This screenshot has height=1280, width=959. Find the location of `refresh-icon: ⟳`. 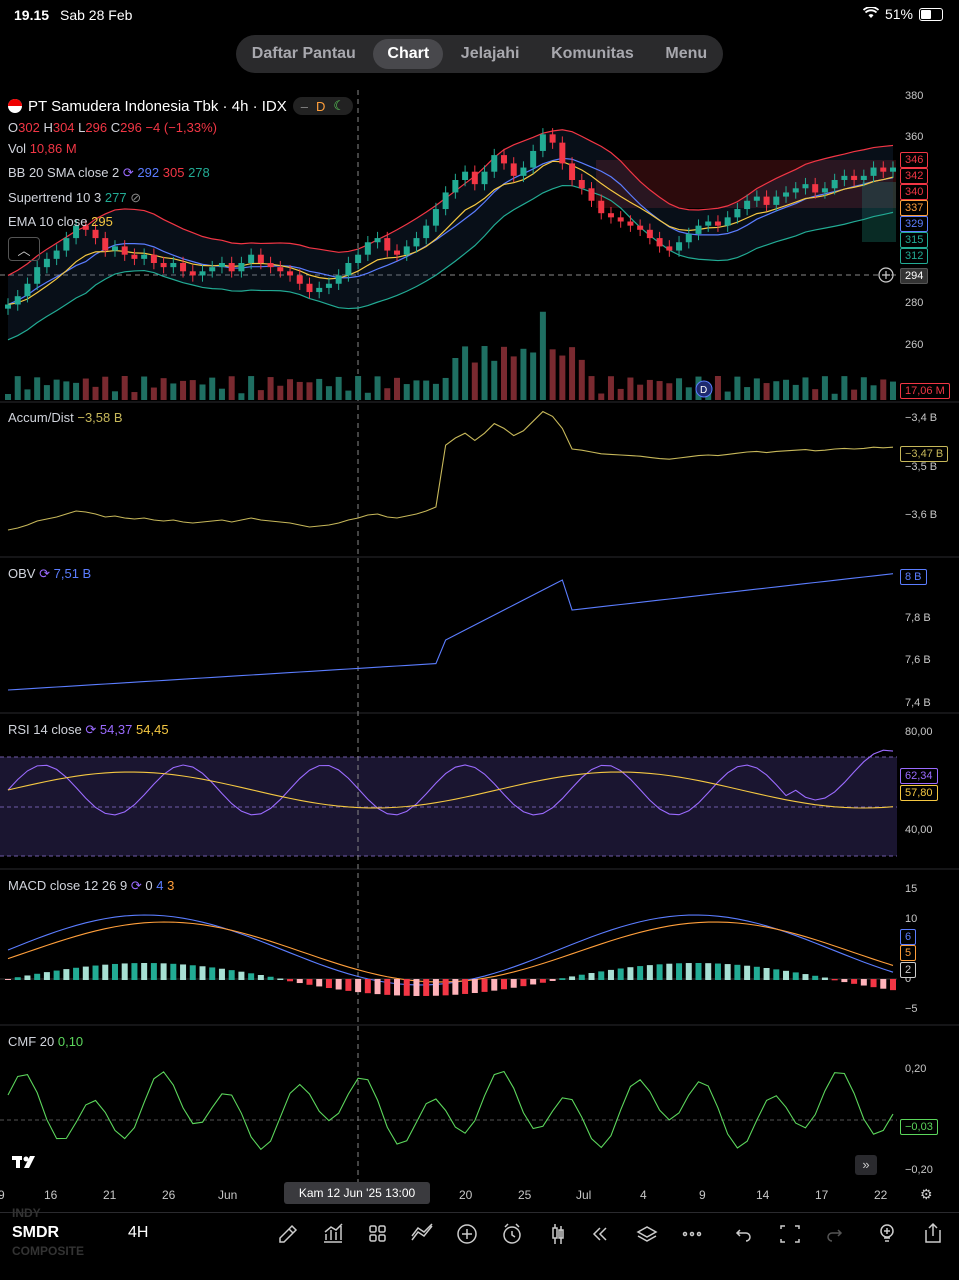

refresh-icon: ⟳ is located at coordinates (130, 172).